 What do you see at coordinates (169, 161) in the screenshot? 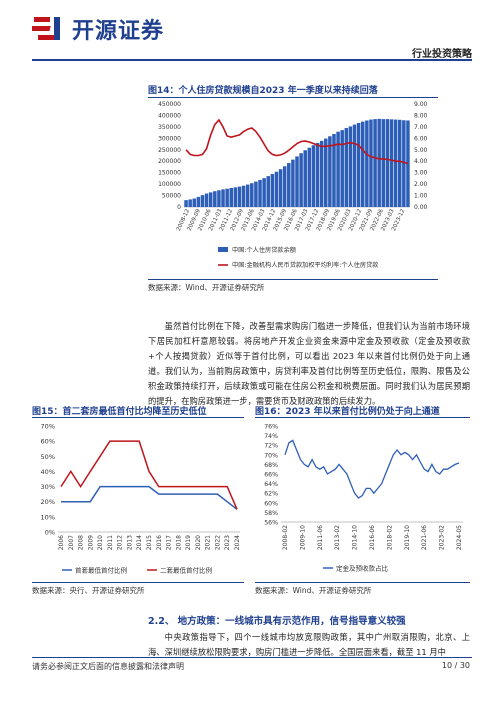
I see `left-axis-tick-label: 200000` at bounding box center [169, 161].